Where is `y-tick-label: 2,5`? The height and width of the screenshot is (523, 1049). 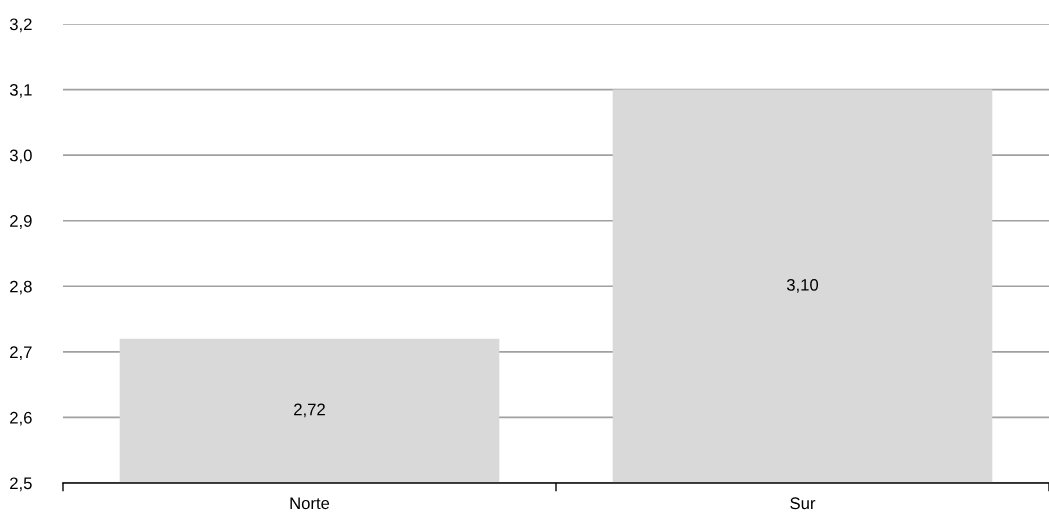 y-tick-label: 2,5 is located at coordinates (21, 484).